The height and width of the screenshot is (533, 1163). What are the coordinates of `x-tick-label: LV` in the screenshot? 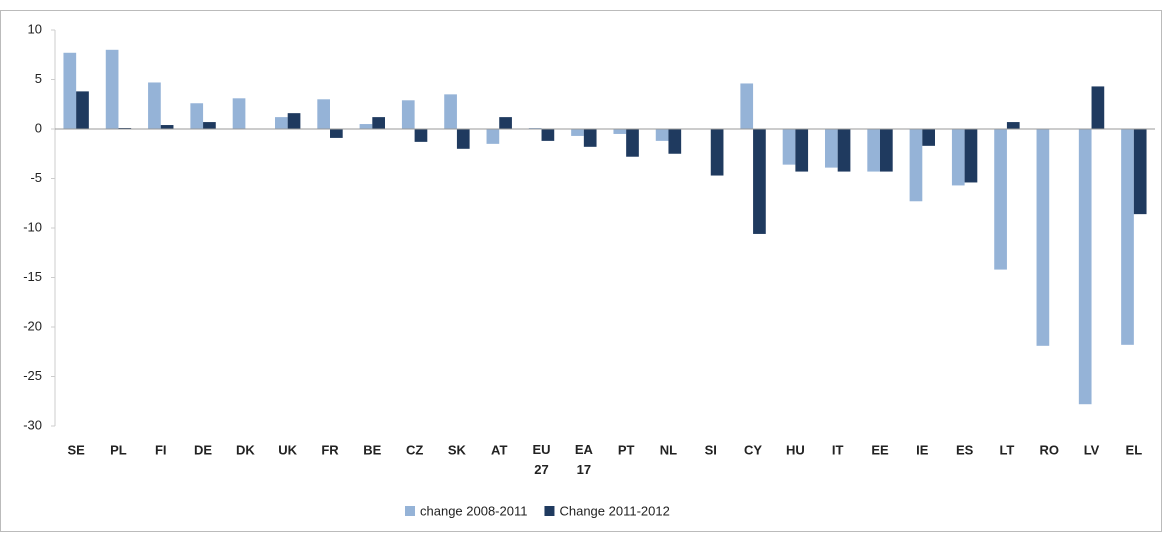 It's located at (1092, 449).